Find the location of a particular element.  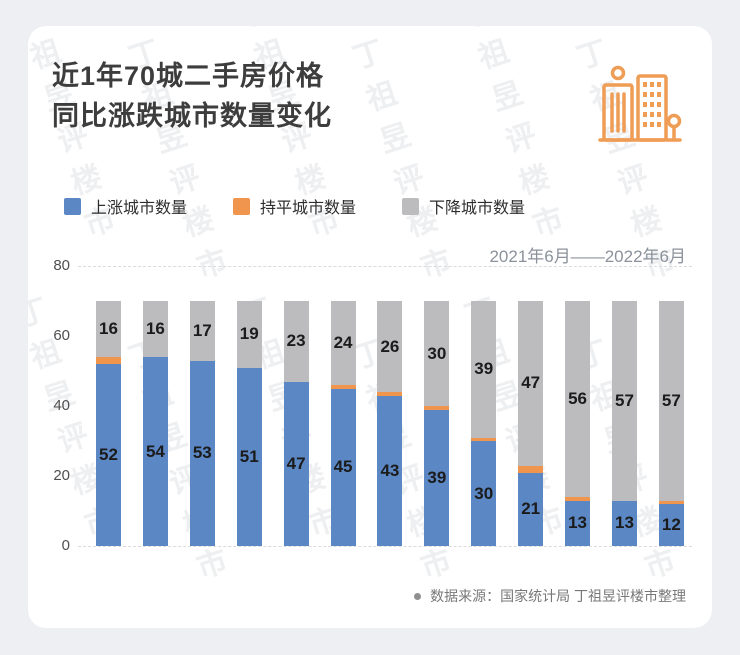

bar-value-label: 26 is located at coordinates (390, 346).